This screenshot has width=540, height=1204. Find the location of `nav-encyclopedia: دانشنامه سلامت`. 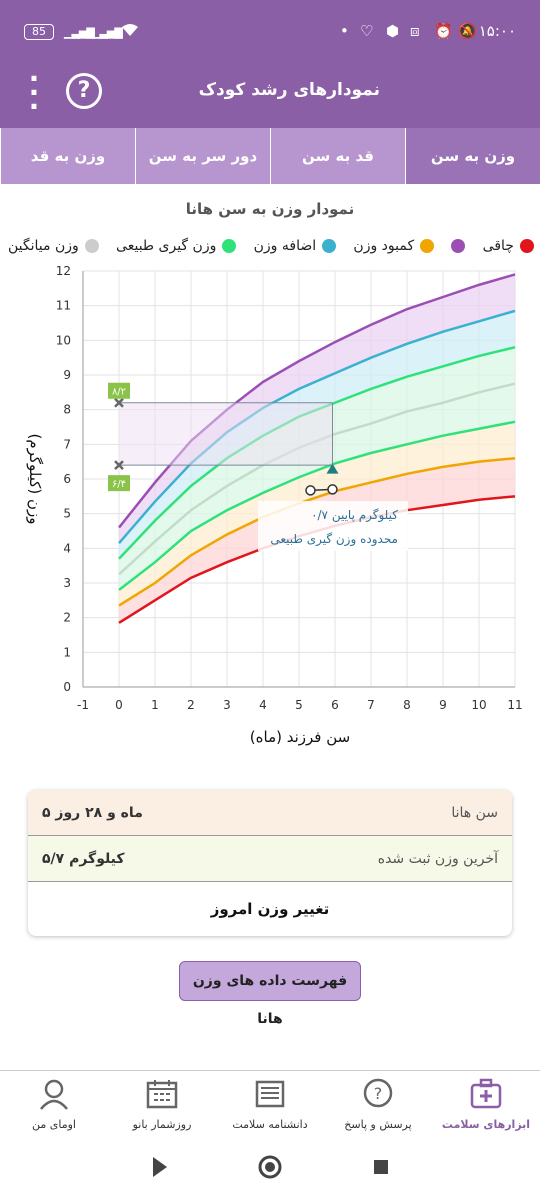

nav-encyclopedia: دانشنامه سلامت is located at coordinates (270, 1104).